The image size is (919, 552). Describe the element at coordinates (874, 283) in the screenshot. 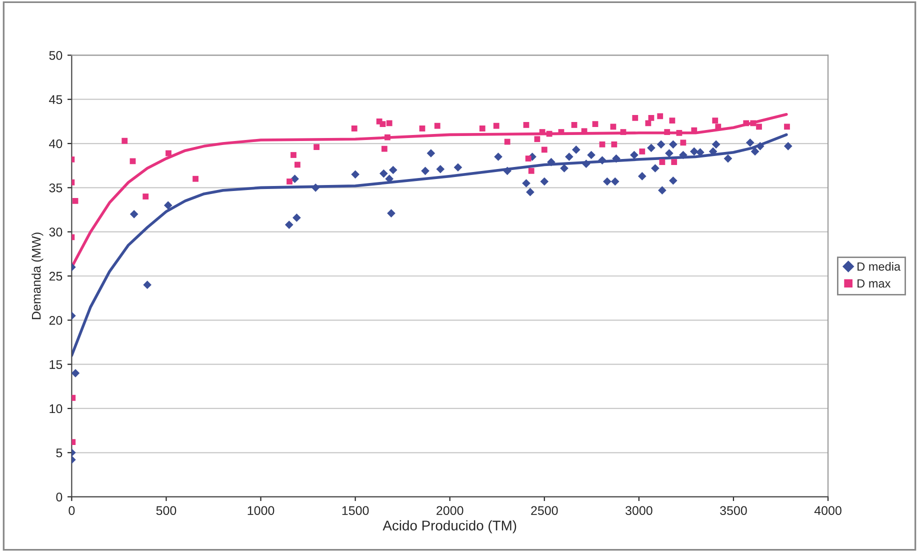

I see `legend-label: D max` at that location.